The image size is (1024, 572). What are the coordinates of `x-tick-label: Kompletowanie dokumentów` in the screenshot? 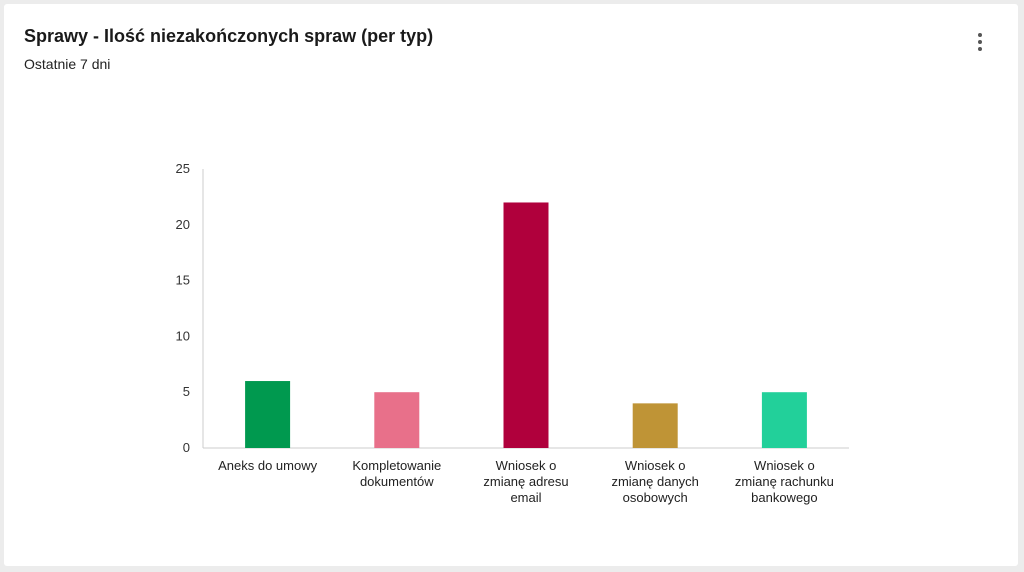 It's located at (396, 473).